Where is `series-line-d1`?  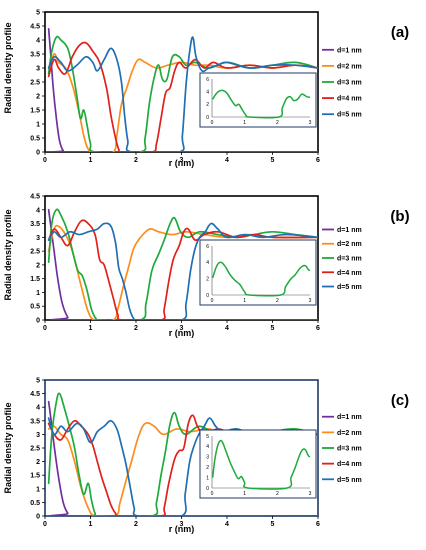
series-line-d1 is located at coordinates (182, 458).